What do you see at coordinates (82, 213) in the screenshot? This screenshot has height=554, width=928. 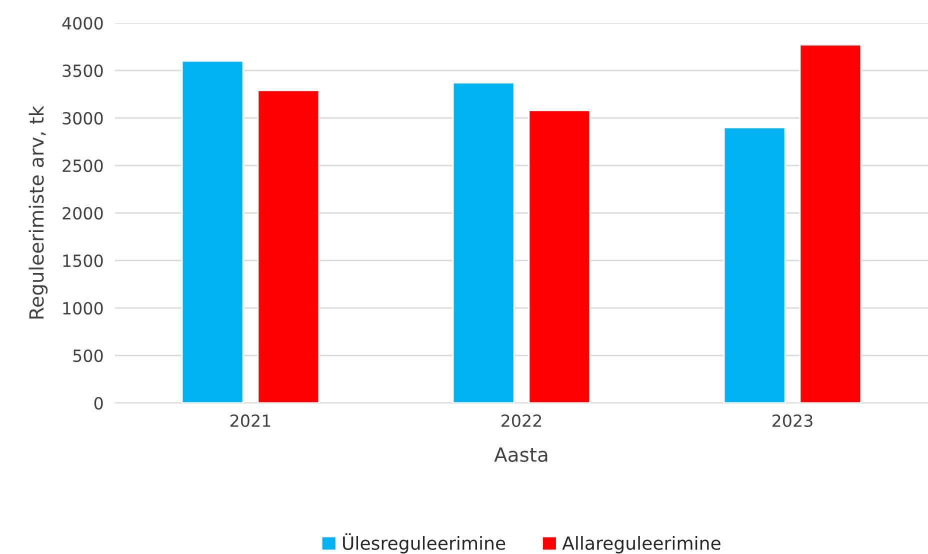 I see `y-tick-label: 2000` at bounding box center [82, 213].